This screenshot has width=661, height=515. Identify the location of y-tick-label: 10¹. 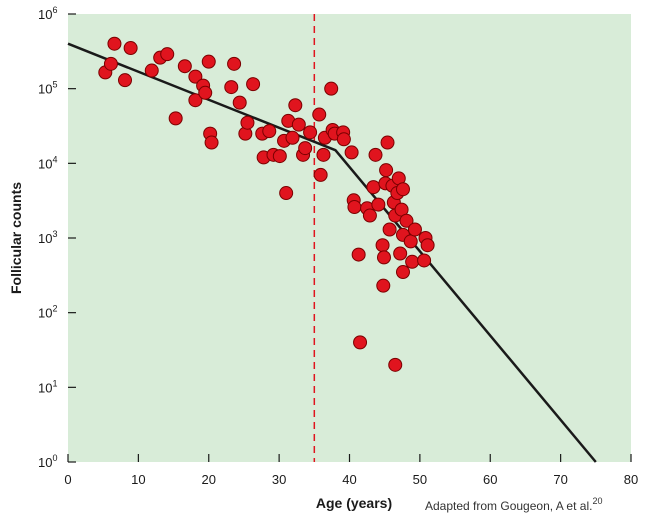
(47, 386).